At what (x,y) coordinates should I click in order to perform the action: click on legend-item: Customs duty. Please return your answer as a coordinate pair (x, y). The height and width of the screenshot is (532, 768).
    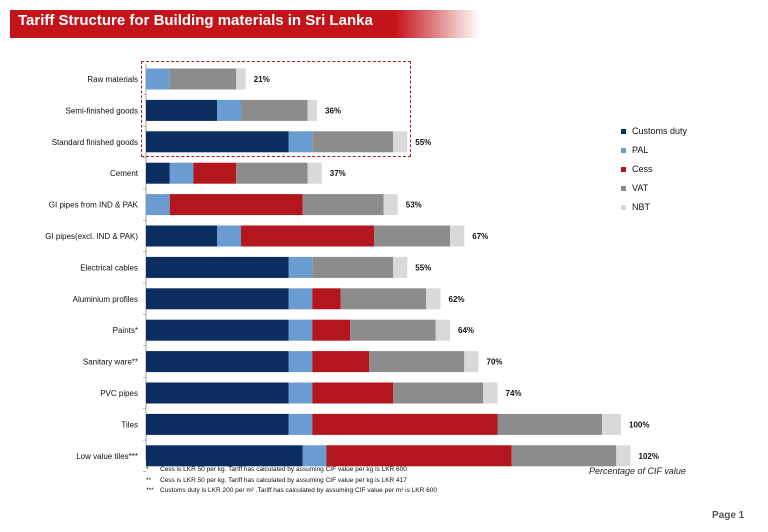
    Looking at the image, I should click on (654, 135).